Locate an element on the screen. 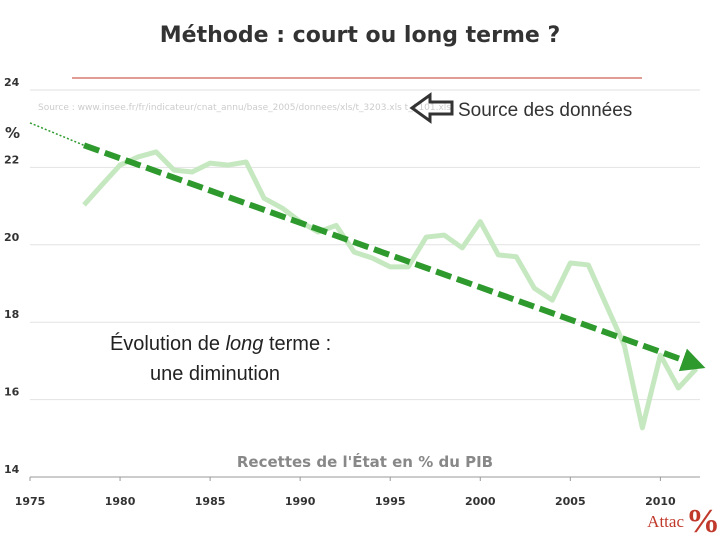 Image resolution: width=720 pixels, height=540 pixels. y-tick-label: 14 is located at coordinates (12, 469).